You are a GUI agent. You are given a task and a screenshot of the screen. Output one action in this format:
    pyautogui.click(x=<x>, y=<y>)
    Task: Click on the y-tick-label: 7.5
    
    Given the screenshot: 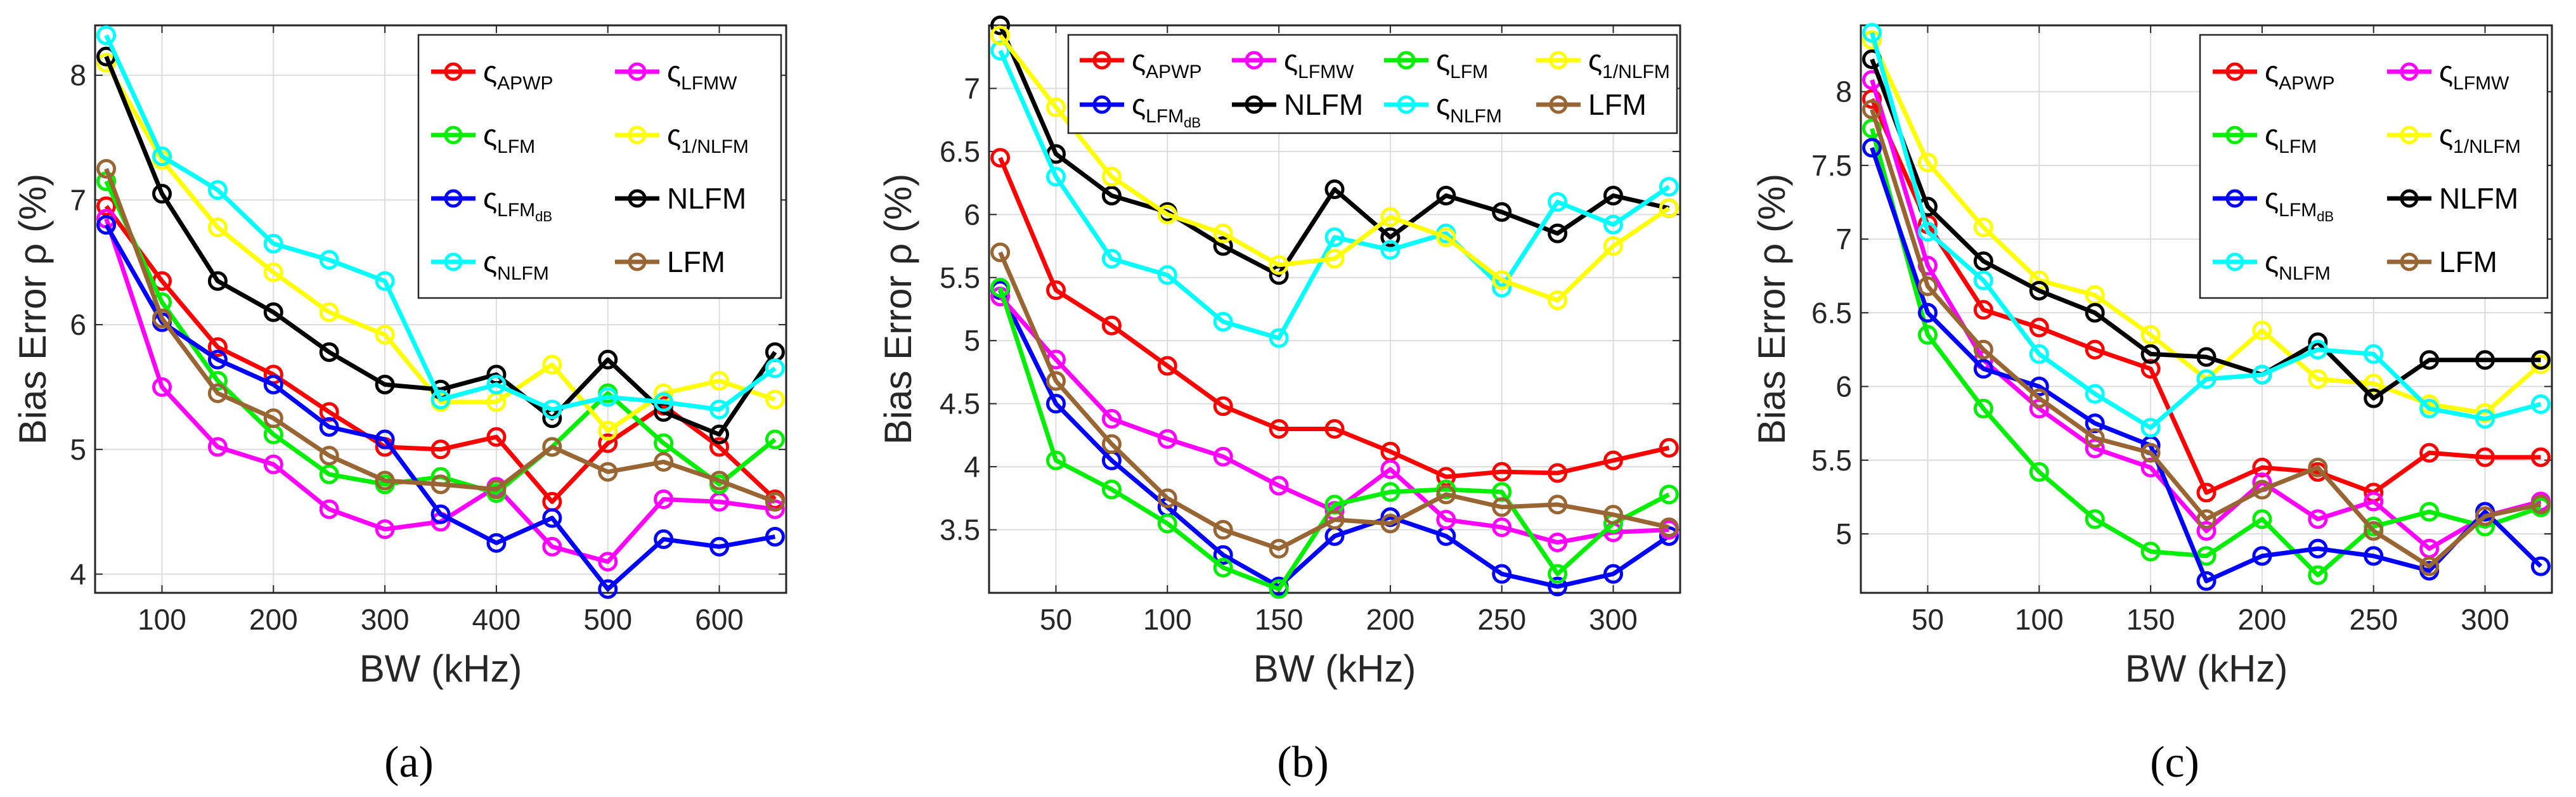 What is the action you would take?
    pyautogui.click(x=1831, y=165)
    